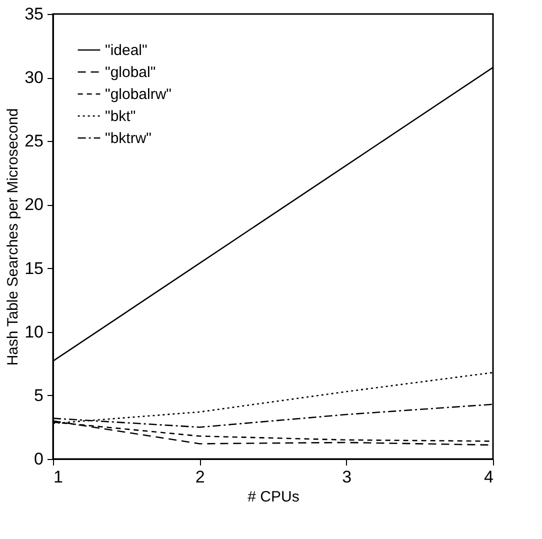 The height and width of the screenshot is (539, 542). Describe the element at coordinates (34, 204) in the screenshot. I see `y-tick-label: 20` at that location.